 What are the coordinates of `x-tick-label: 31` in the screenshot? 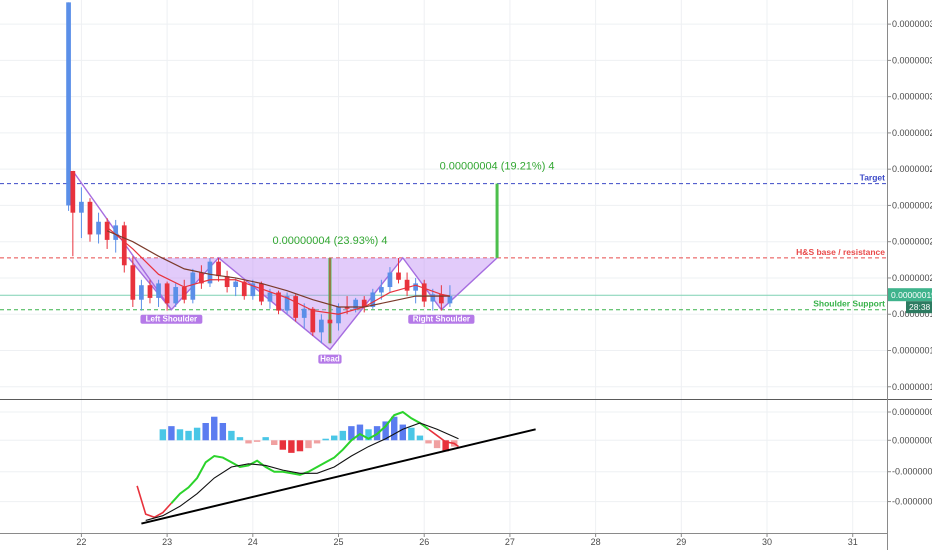 It's located at (853, 542).